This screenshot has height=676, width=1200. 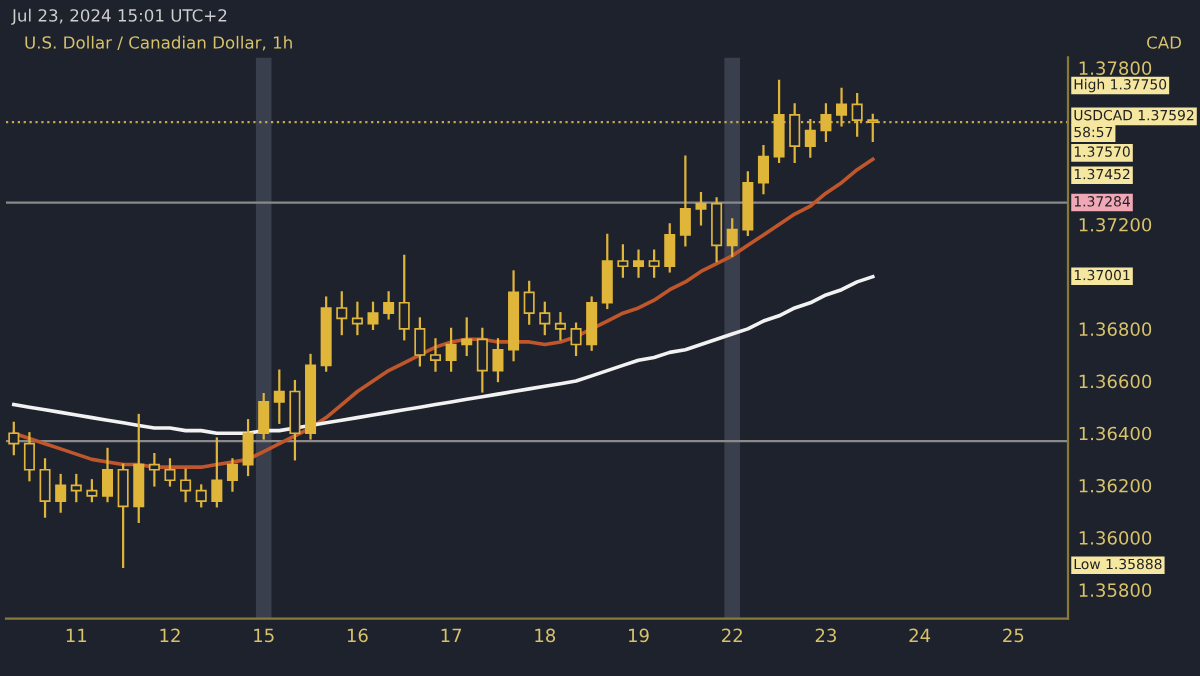 I want to click on y-tick-label: 1.36600, so click(x=1115, y=381).